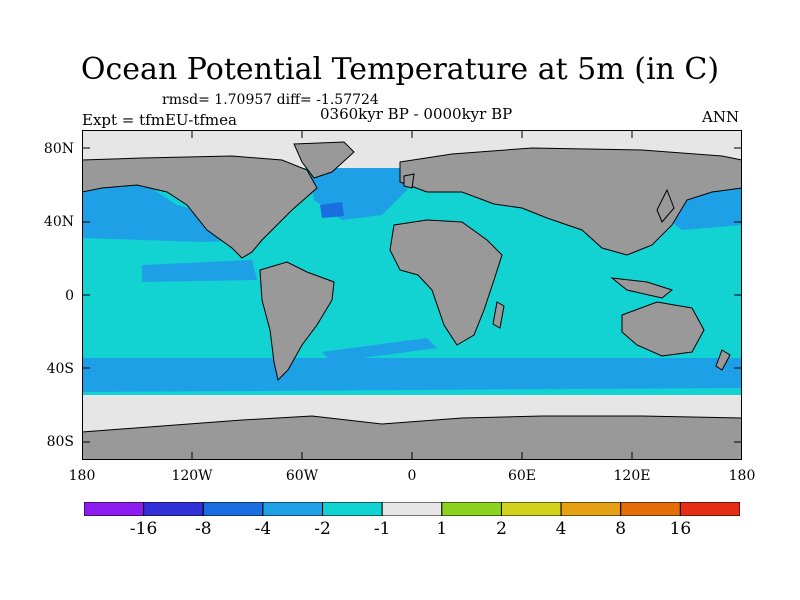 The height and width of the screenshot is (600, 800). I want to click on season-label: ANN, so click(721, 117).